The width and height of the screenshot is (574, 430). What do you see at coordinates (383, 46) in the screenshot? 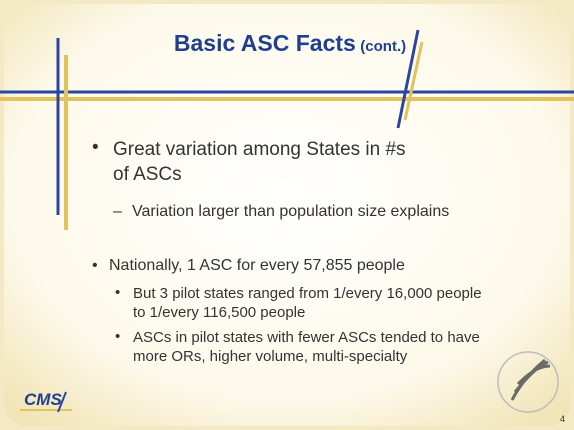
I see `title-suffix: (cont.)` at bounding box center [383, 46].